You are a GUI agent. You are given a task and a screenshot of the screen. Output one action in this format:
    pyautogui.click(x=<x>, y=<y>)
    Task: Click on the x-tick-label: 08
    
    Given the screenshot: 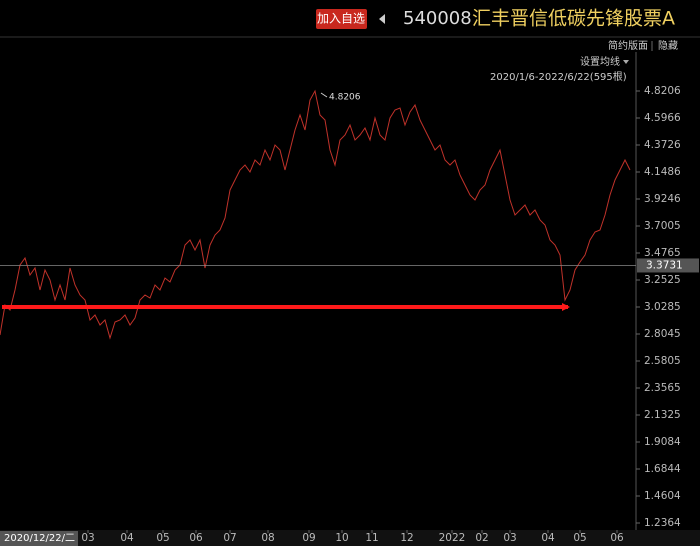 What is the action you would take?
    pyautogui.click(x=267, y=538)
    